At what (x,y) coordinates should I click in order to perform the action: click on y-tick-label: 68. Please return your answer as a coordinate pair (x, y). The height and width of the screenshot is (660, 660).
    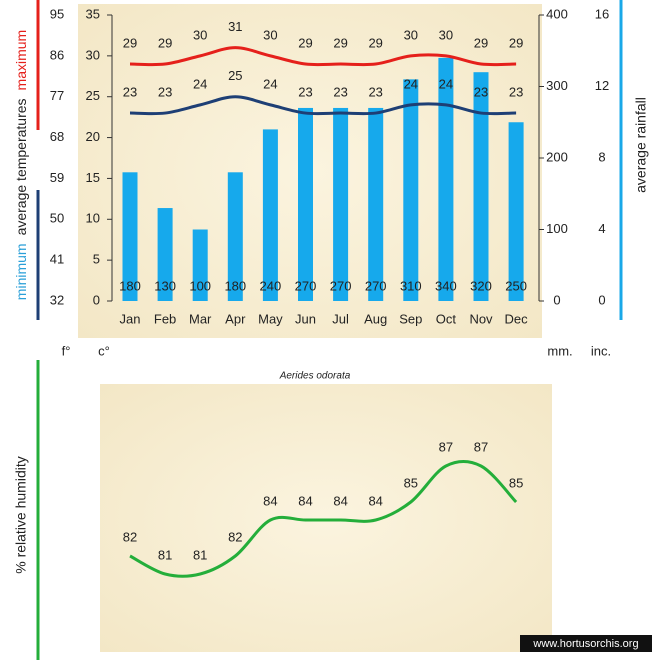
    Looking at the image, I should click on (57, 136).